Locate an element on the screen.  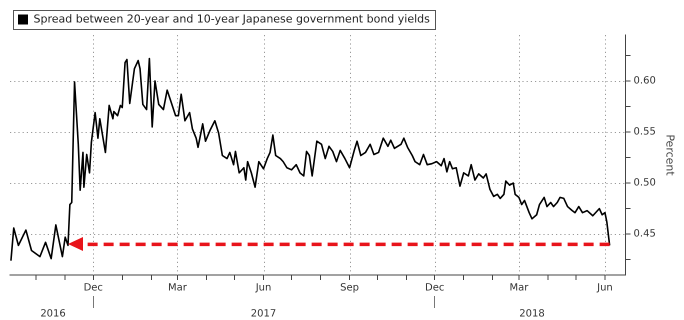
x2-tick-label: 2018 is located at coordinates (532, 314).